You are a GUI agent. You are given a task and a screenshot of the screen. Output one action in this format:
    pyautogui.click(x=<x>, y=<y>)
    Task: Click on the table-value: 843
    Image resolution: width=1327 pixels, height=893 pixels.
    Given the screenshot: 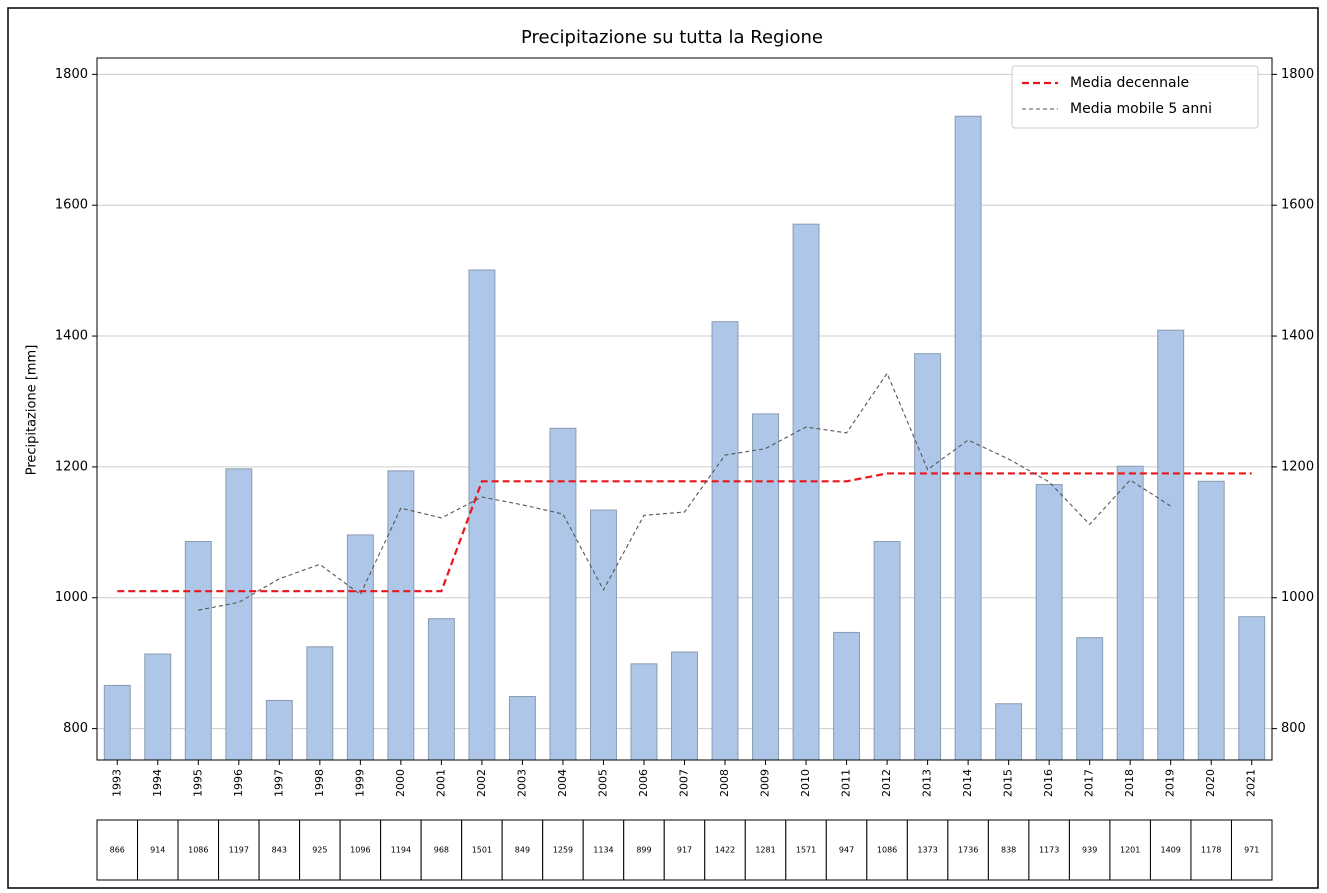 What is the action you would take?
    pyautogui.click(x=279, y=850)
    